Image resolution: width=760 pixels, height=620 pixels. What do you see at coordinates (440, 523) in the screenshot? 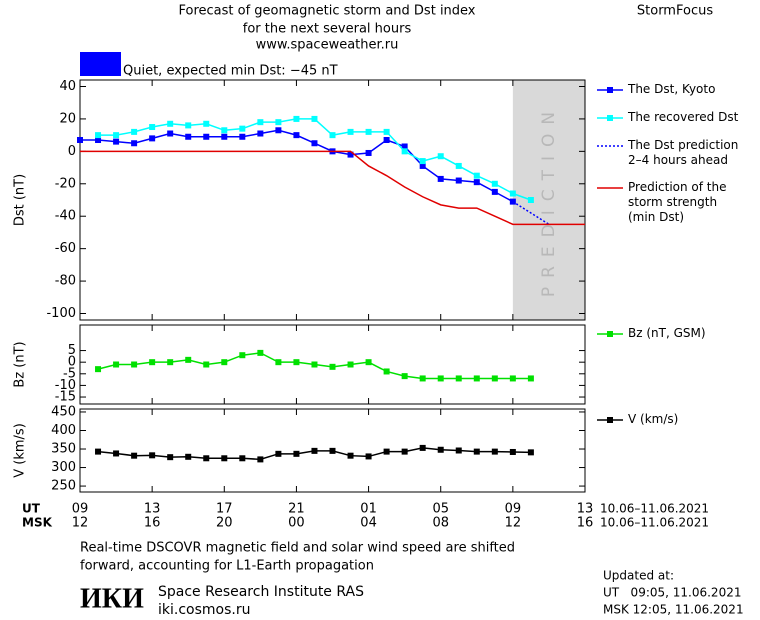
I see `x-tick-label: 08` at bounding box center [440, 523].